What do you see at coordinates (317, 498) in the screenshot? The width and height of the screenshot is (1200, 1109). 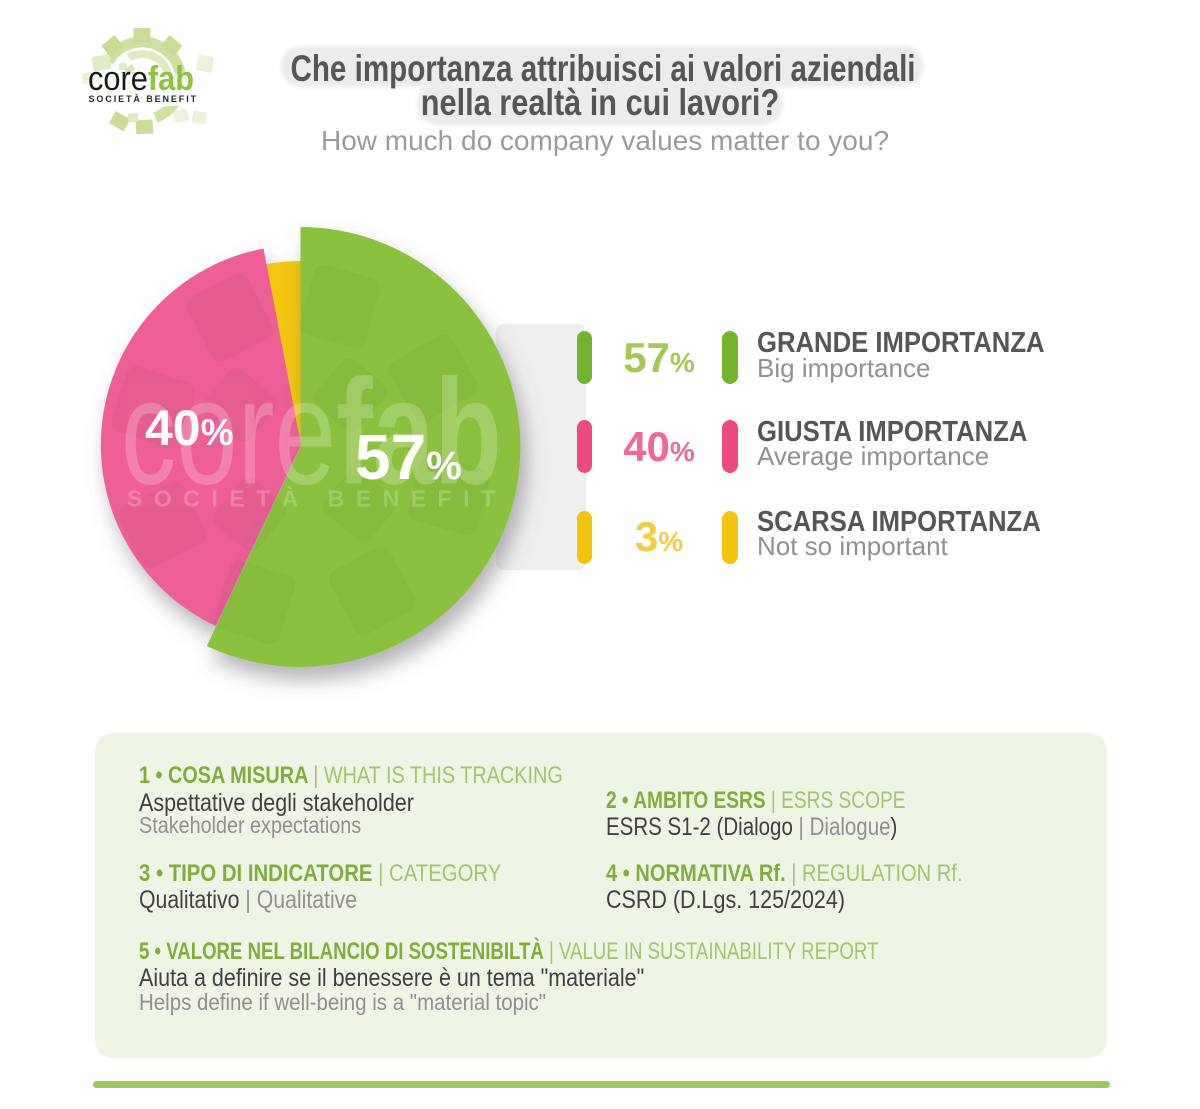 I see `svg-text: SOCIETÀ BENEFIT` at bounding box center [317, 498].